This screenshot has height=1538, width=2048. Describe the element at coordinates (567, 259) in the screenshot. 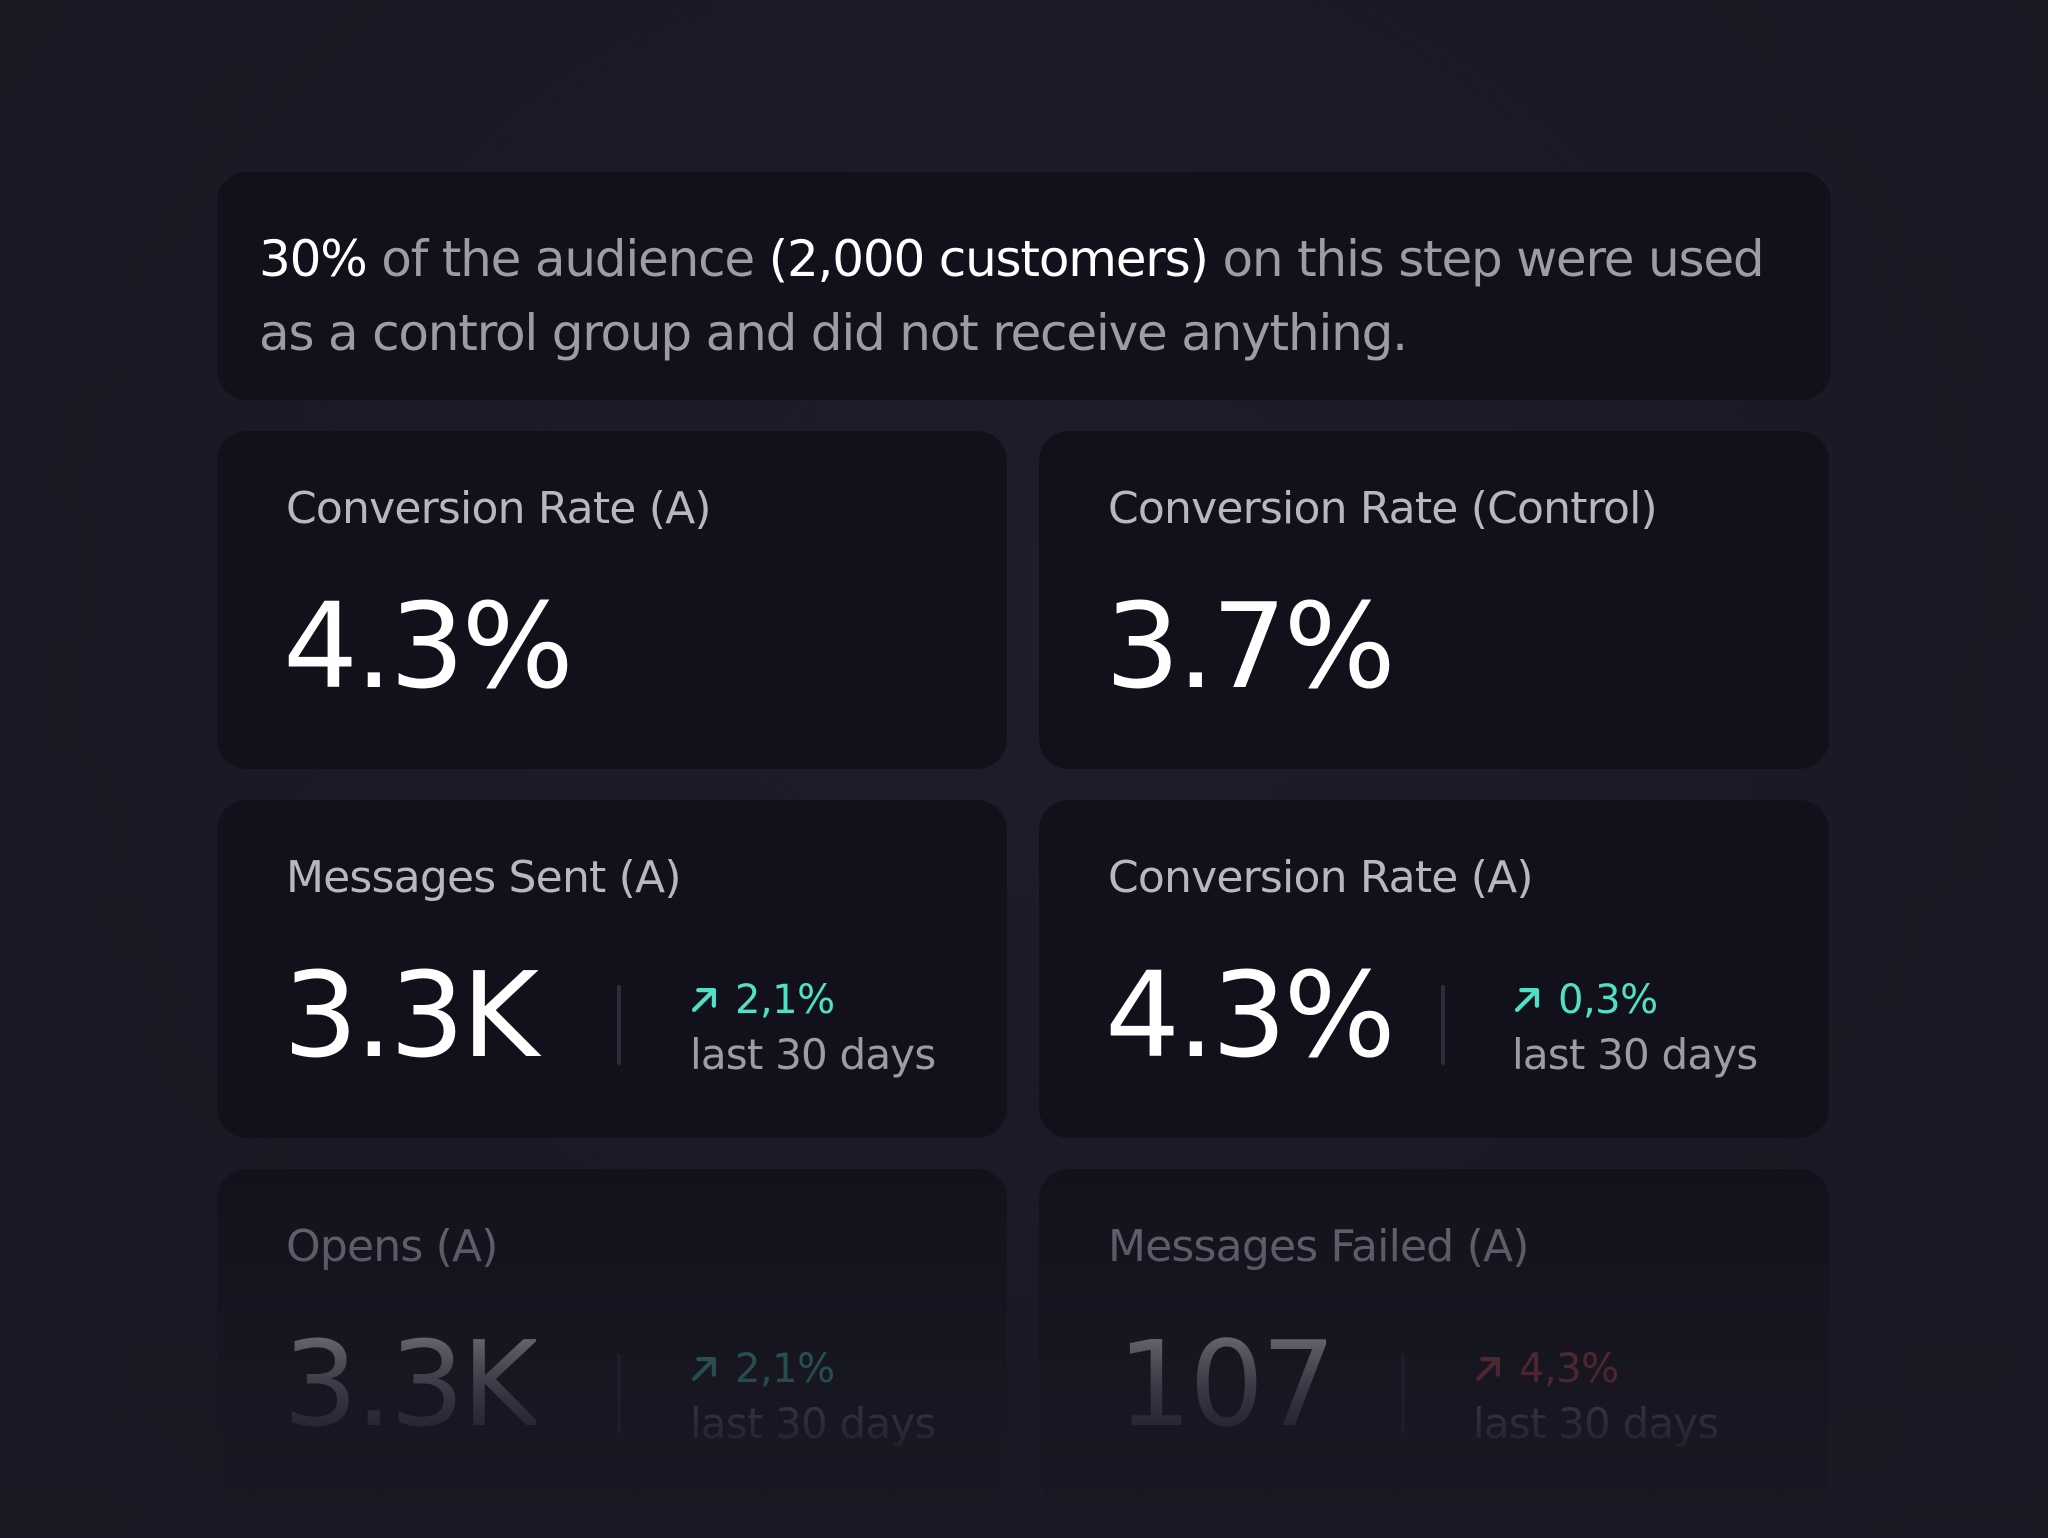

I see `banner-text-1: of the audience` at that location.